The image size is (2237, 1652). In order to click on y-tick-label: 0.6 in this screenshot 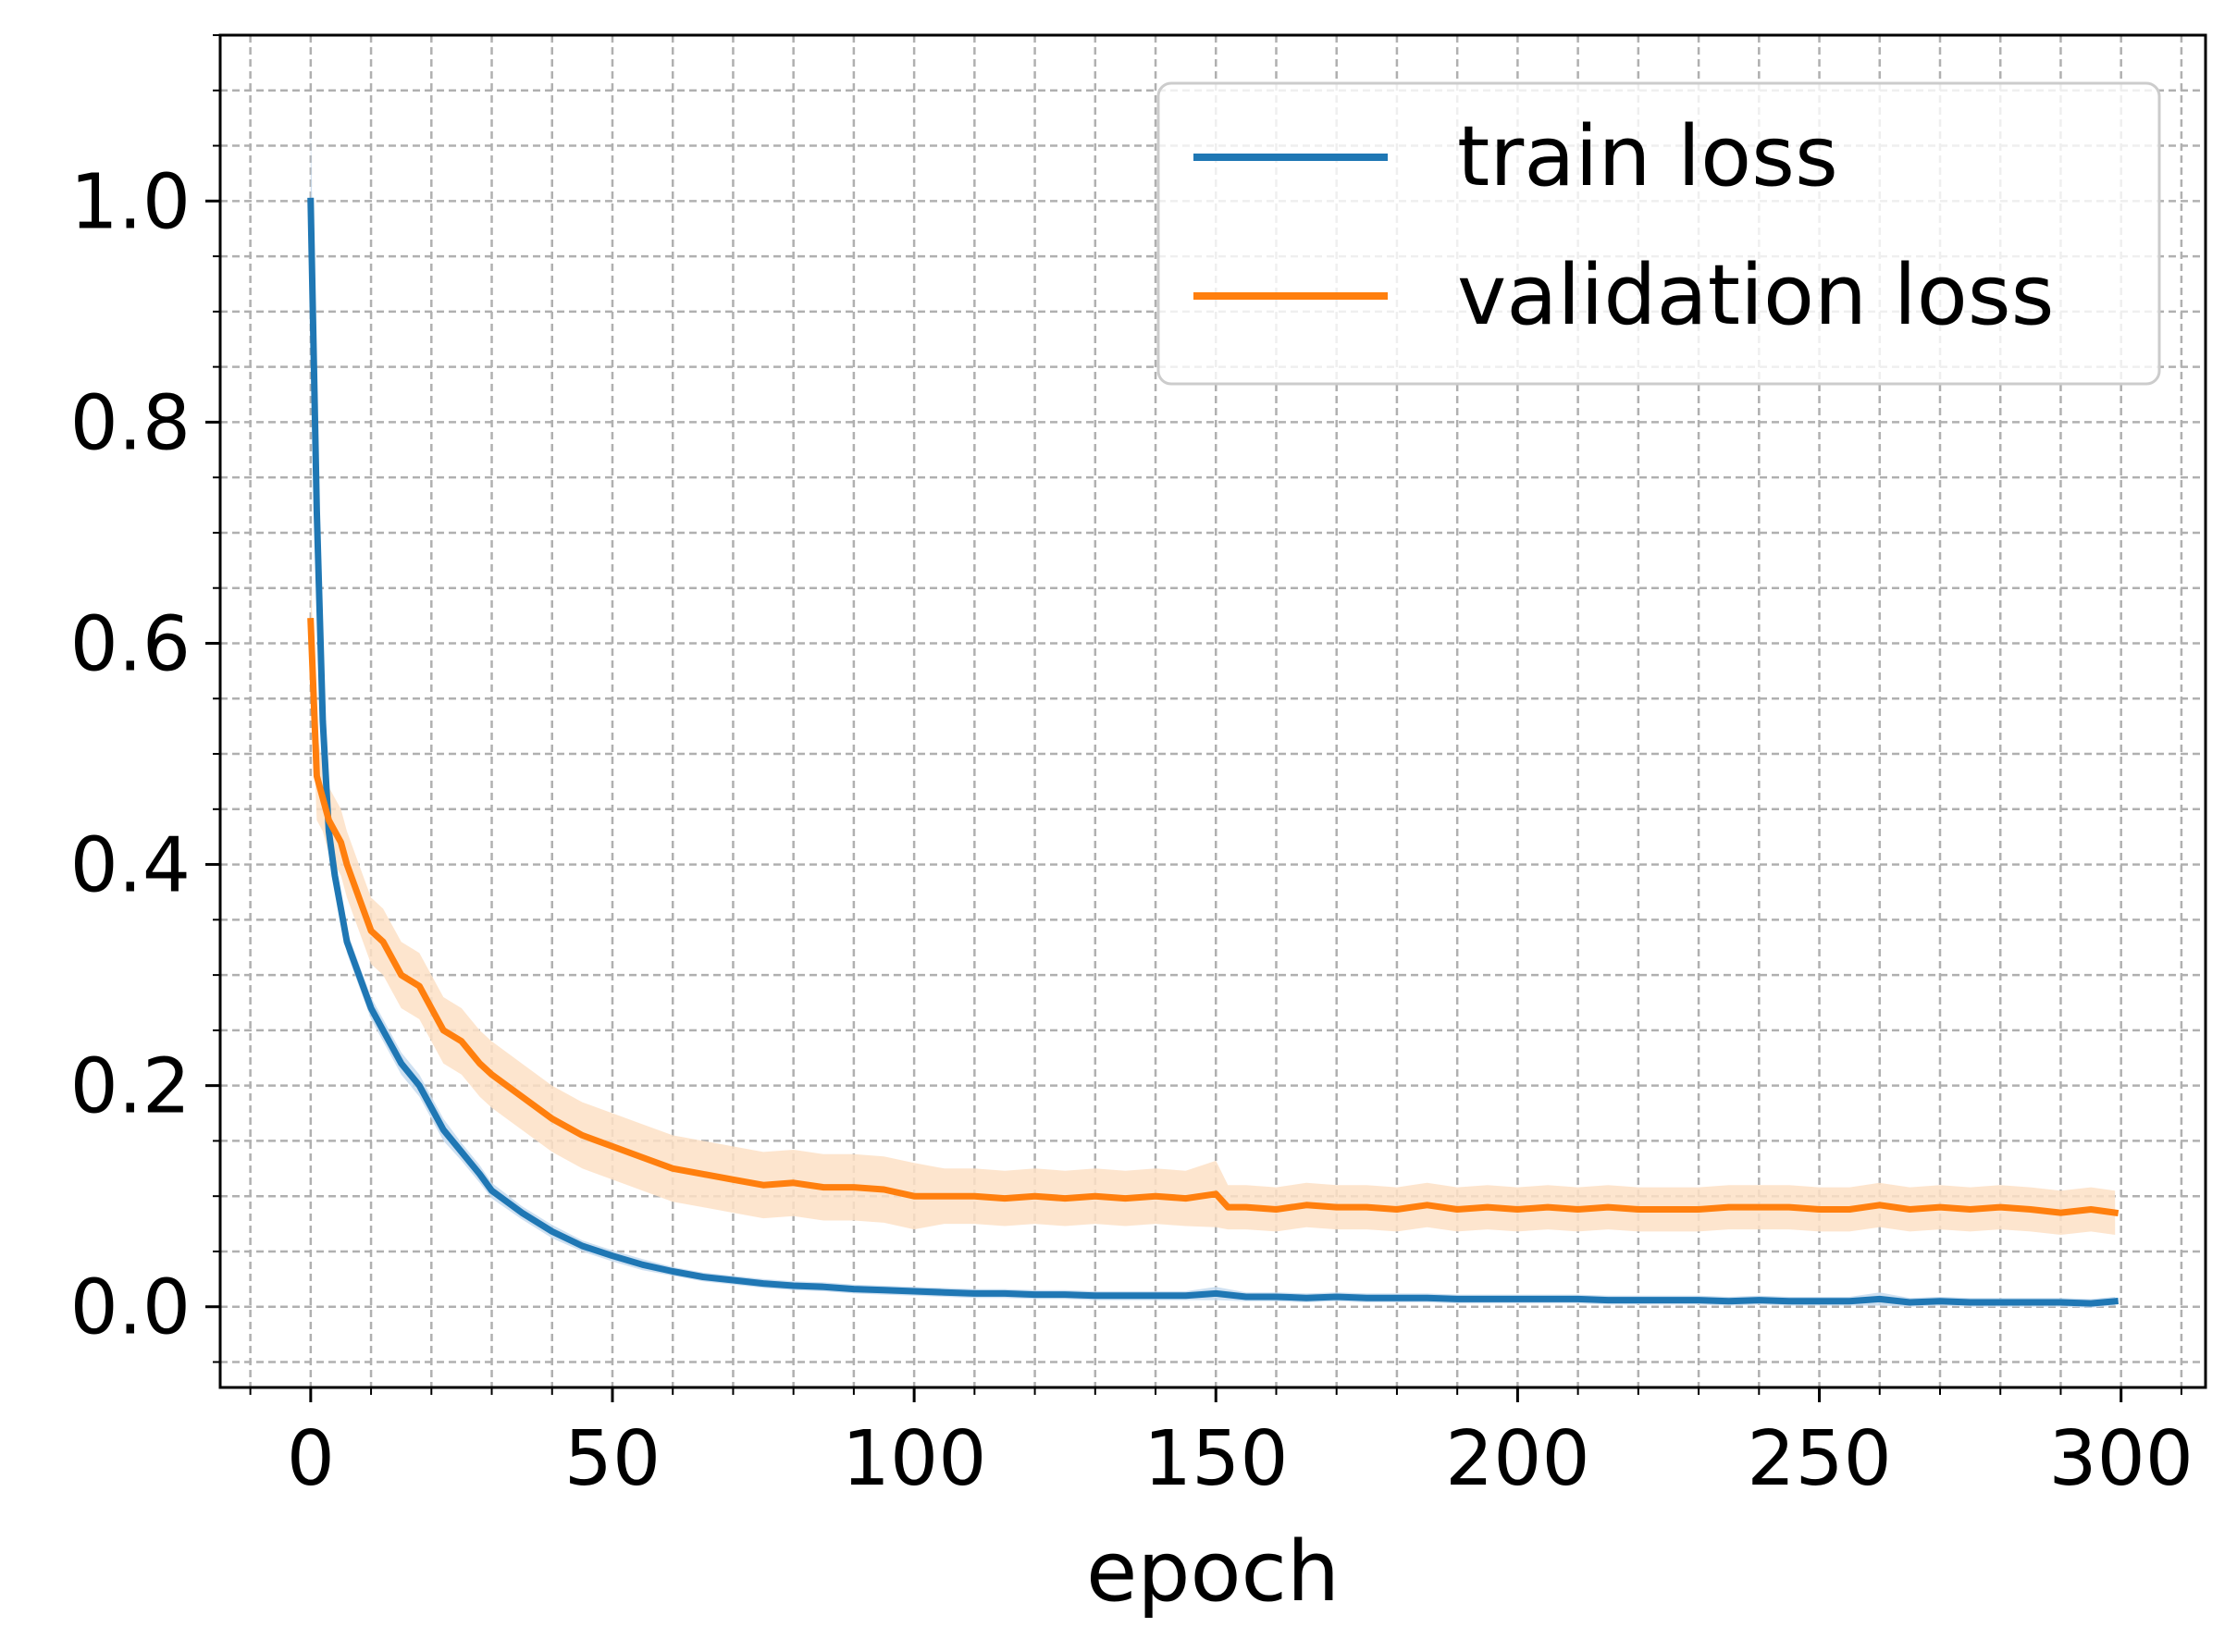, I will do `click(130, 644)`.